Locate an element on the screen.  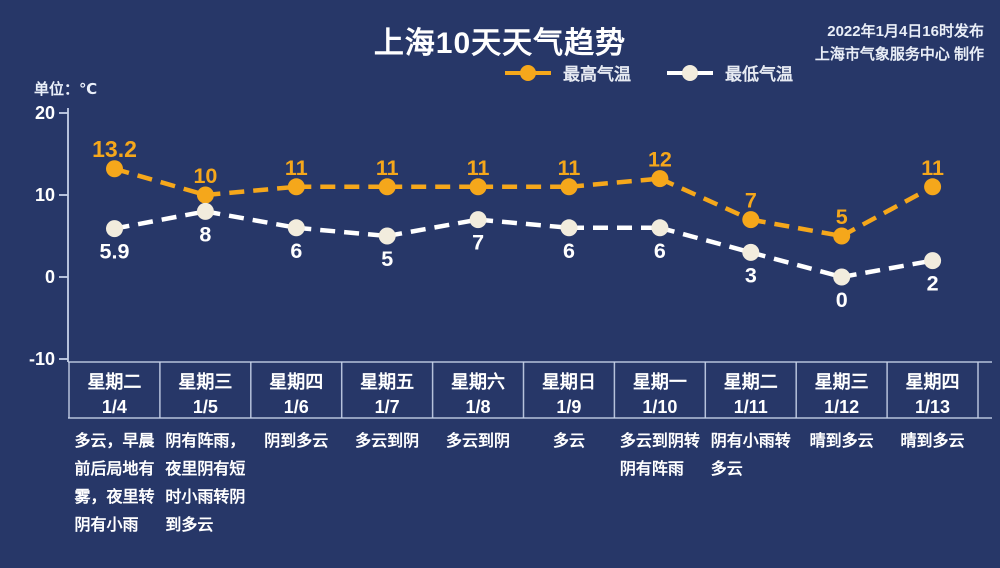
legend: 最高气温 最低气温 is located at coordinates (649, 72).